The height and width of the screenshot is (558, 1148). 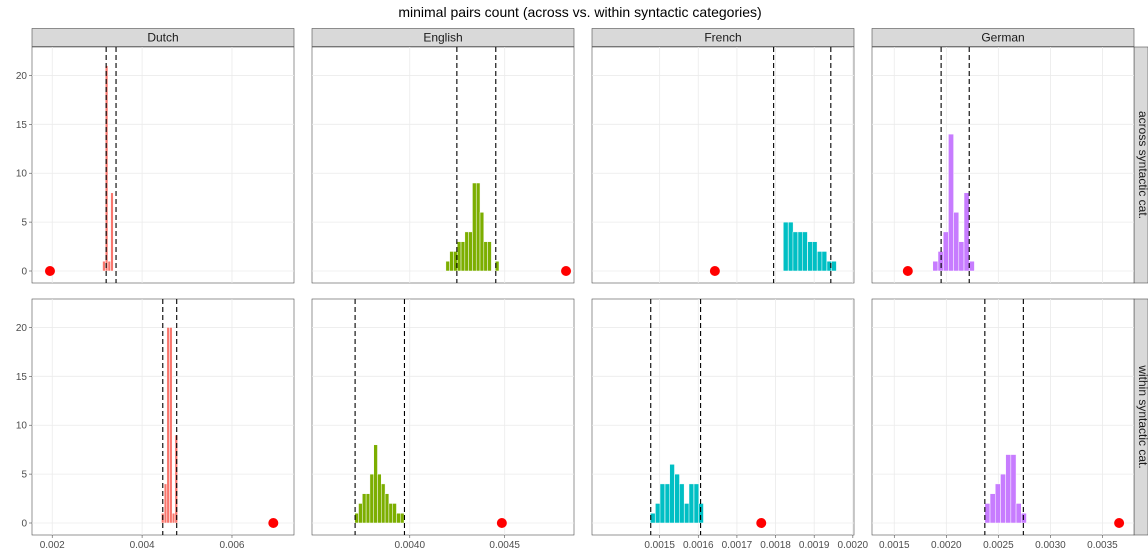 I want to click on x-tick-label: 0.0018, so click(x=775, y=545).